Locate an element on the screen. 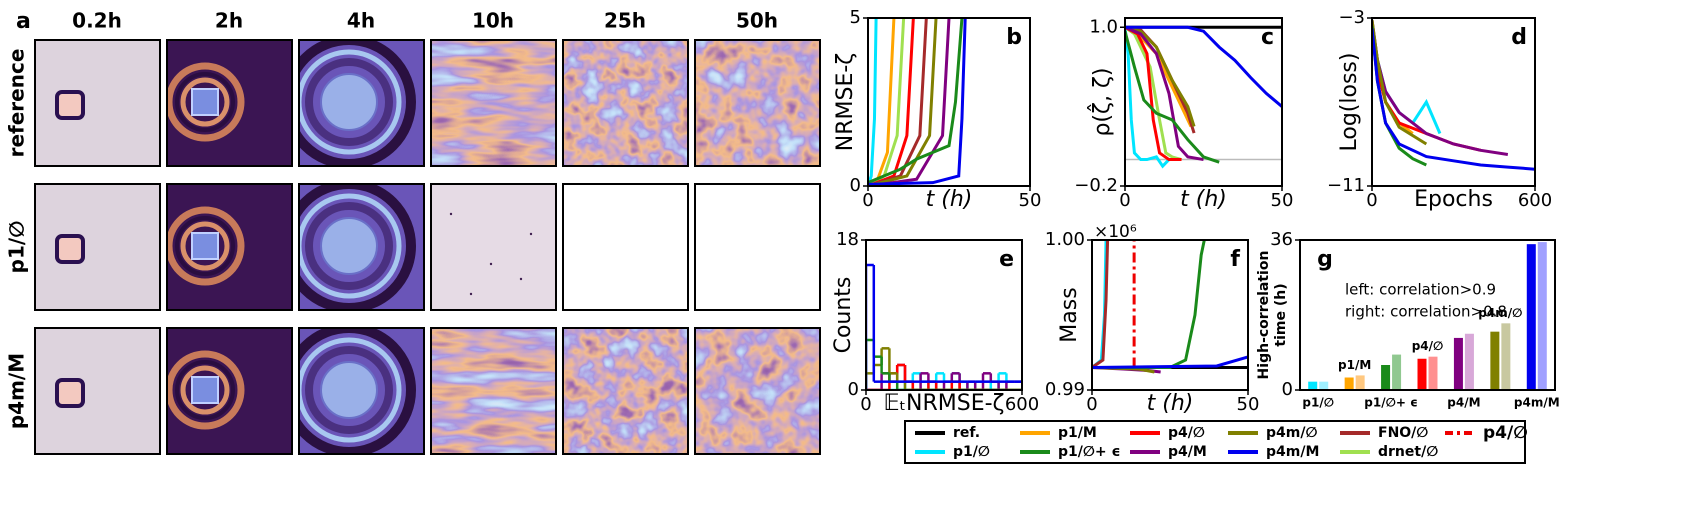  y-tick-label: 5 is located at coordinates (855, 17).